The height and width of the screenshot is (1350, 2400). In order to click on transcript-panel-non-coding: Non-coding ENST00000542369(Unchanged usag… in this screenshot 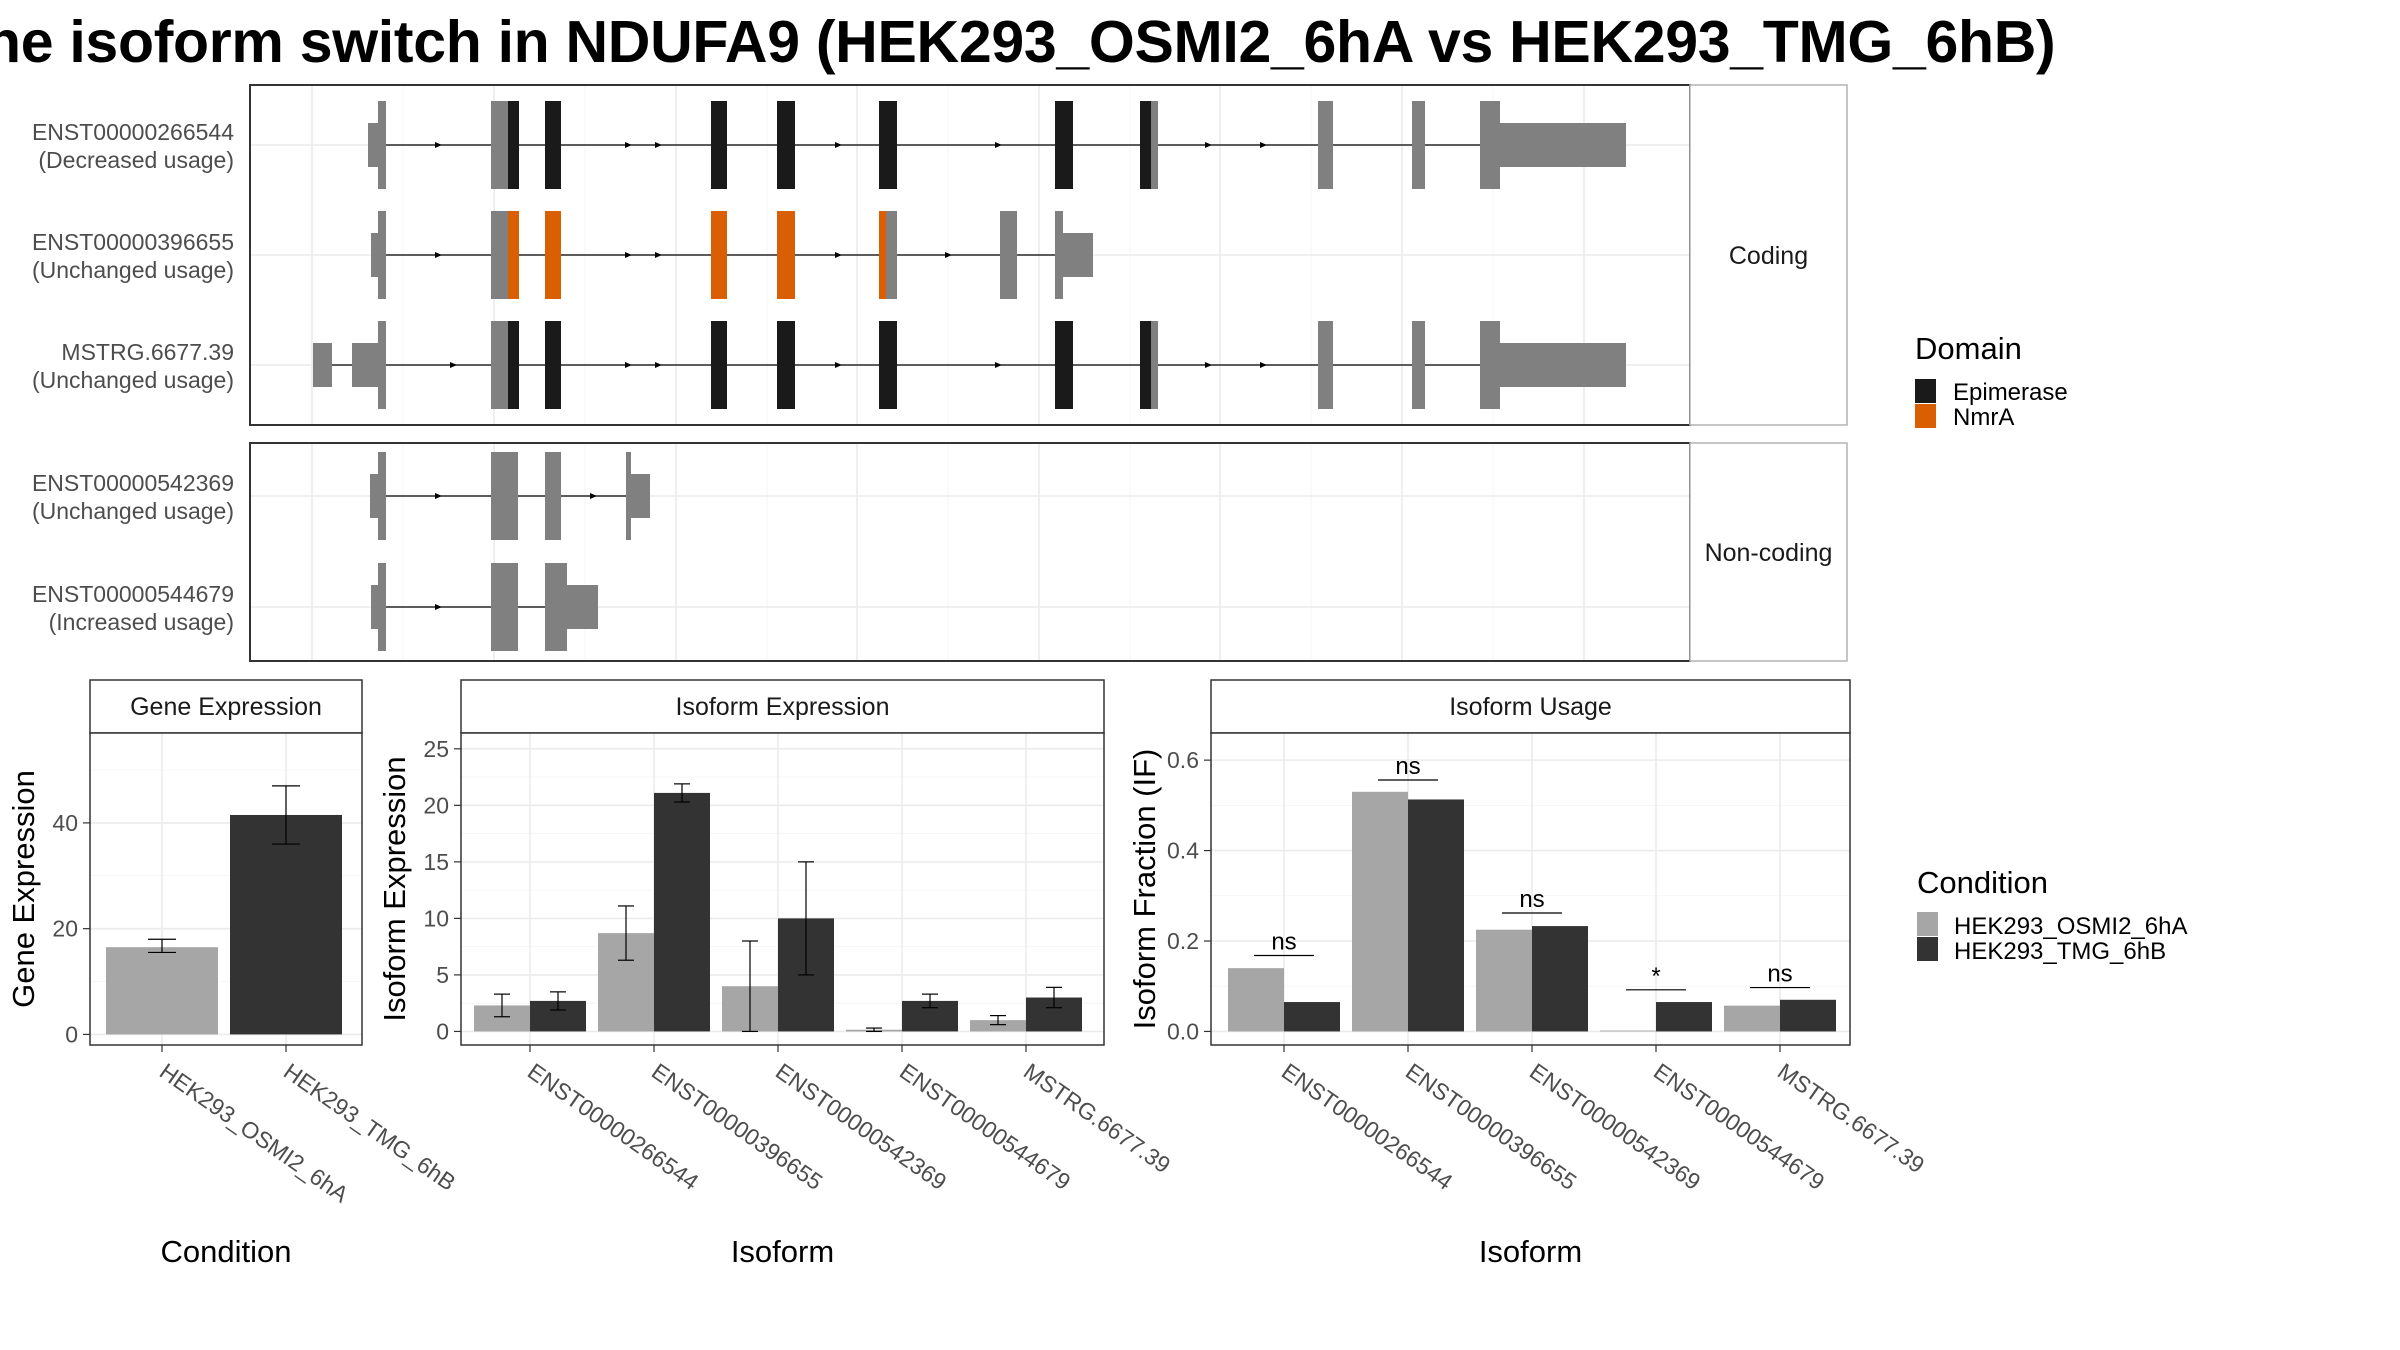, I will do `click(940, 552)`.